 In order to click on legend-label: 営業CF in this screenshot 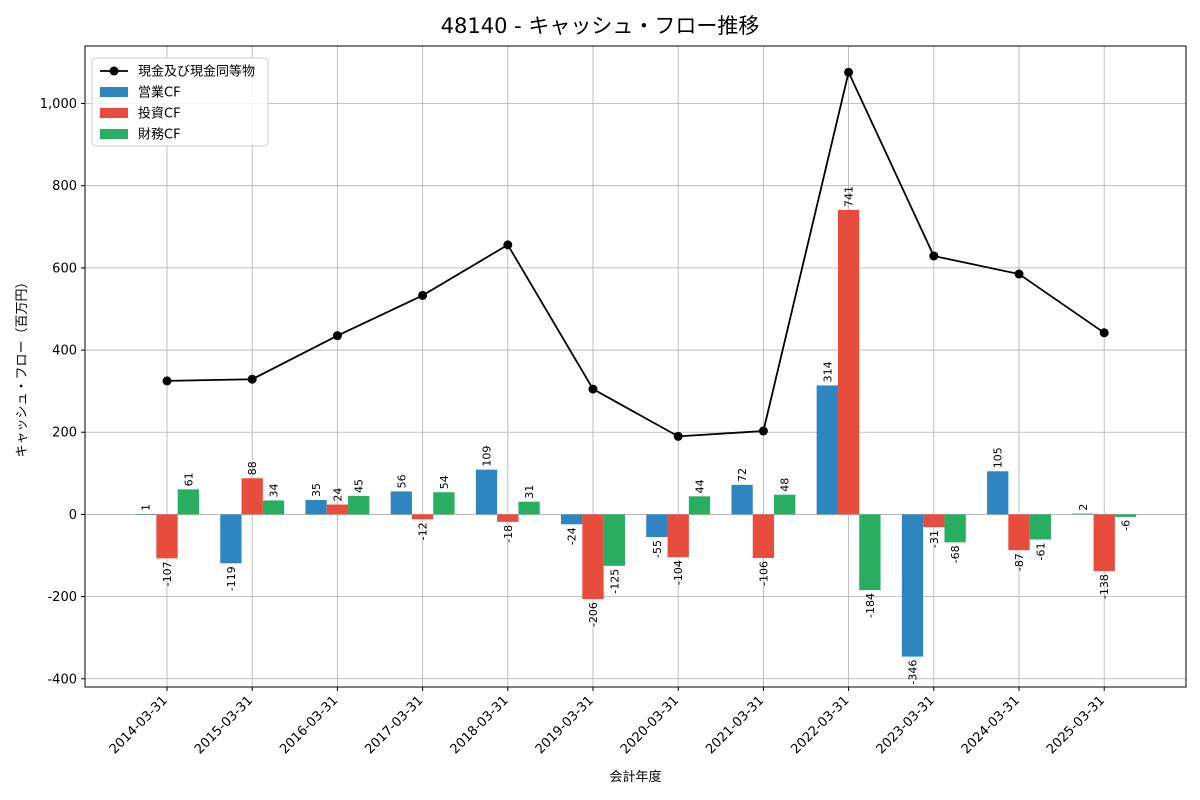, I will do `click(159, 93)`.